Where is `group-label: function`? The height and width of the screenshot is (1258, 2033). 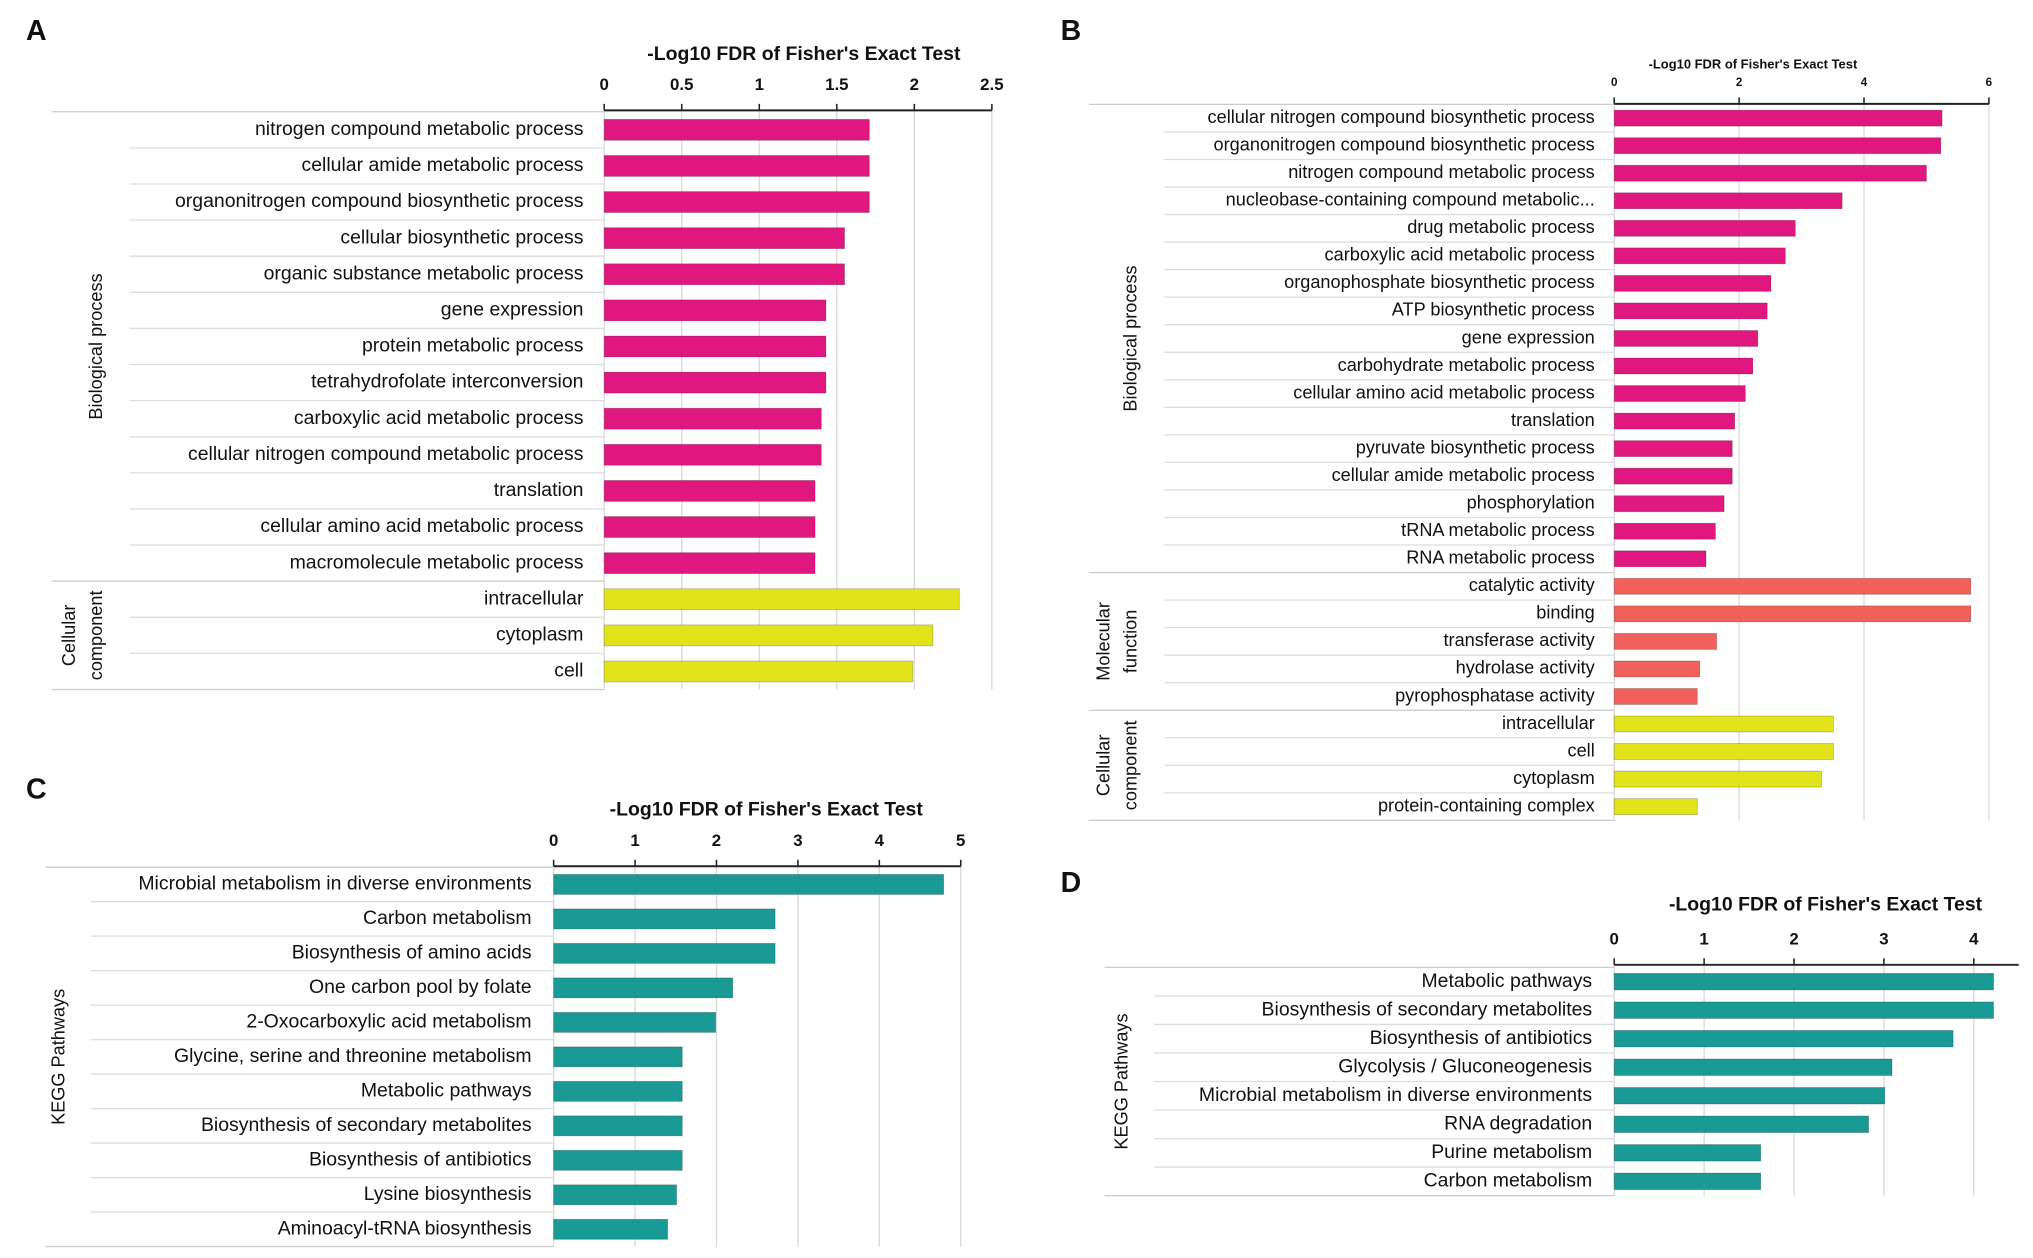 group-label: function is located at coordinates (1131, 642).